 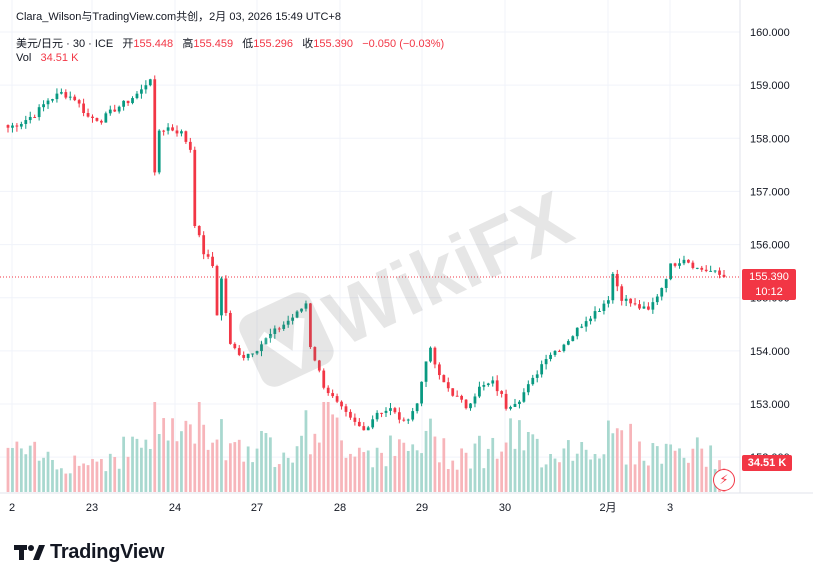 What do you see at coordinates (308, 44) in the screenshot?
I see `close-label: 收` at bounding box center [308, 44].